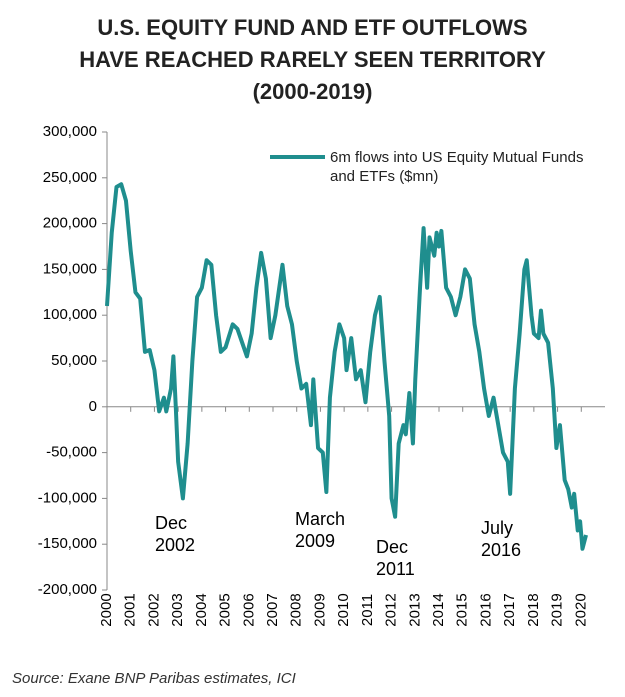 The height and width of the screenshot is (697, 625). I want to click on x-tick-label: 2000, so click(106, 609).